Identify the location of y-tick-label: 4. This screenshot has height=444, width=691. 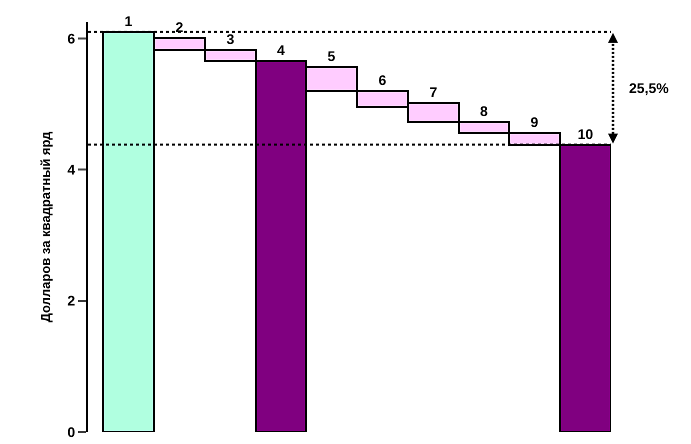
(71, 170).